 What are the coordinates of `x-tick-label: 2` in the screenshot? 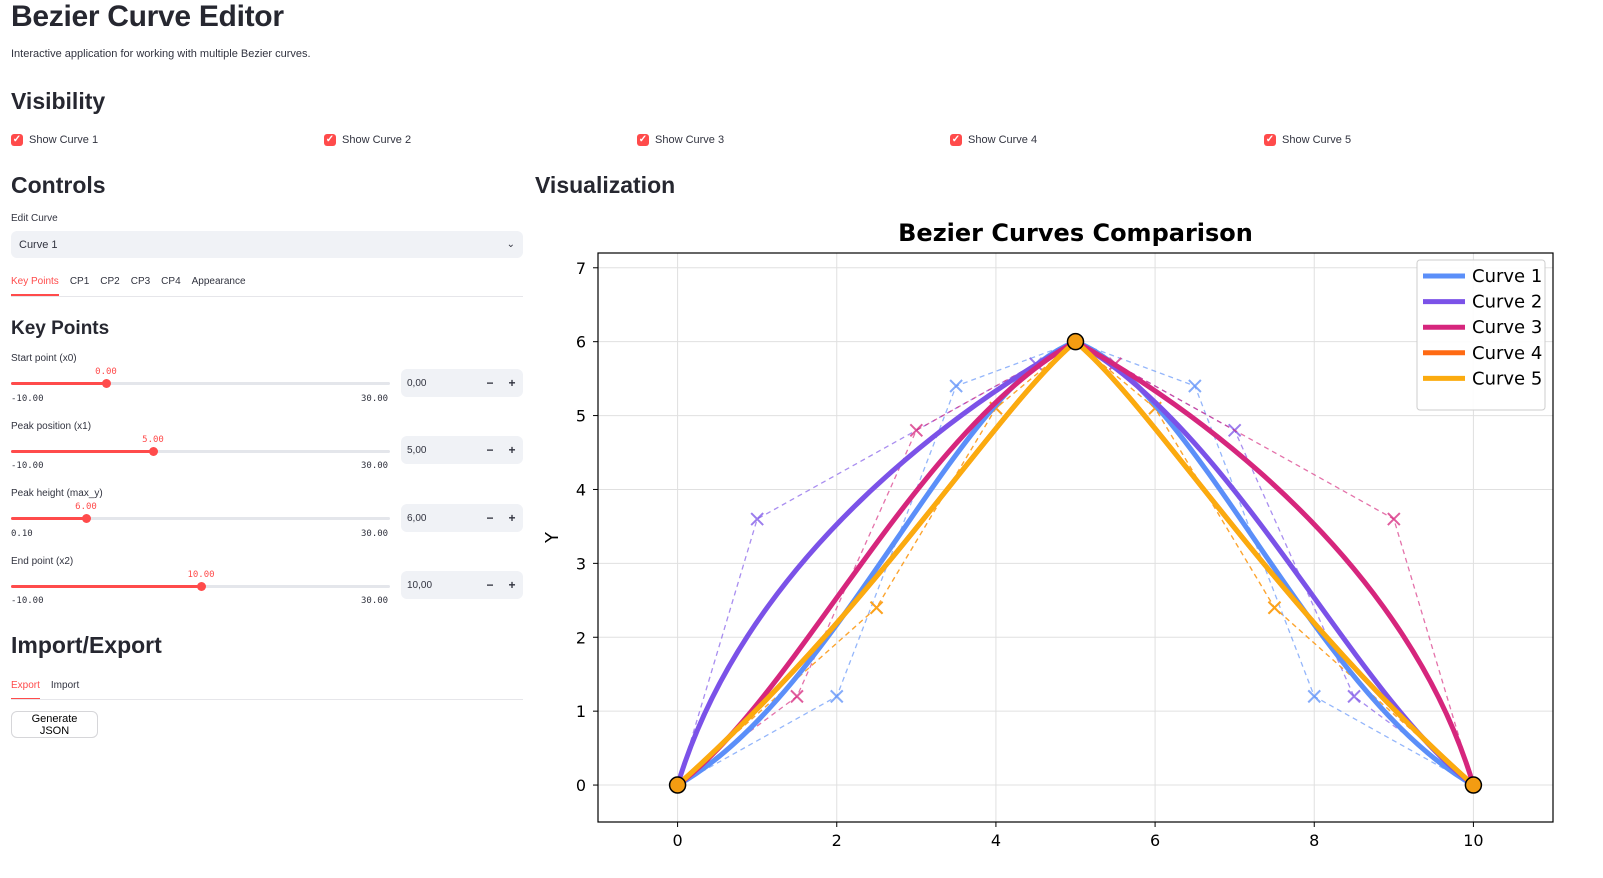 It's located at (837, 840).